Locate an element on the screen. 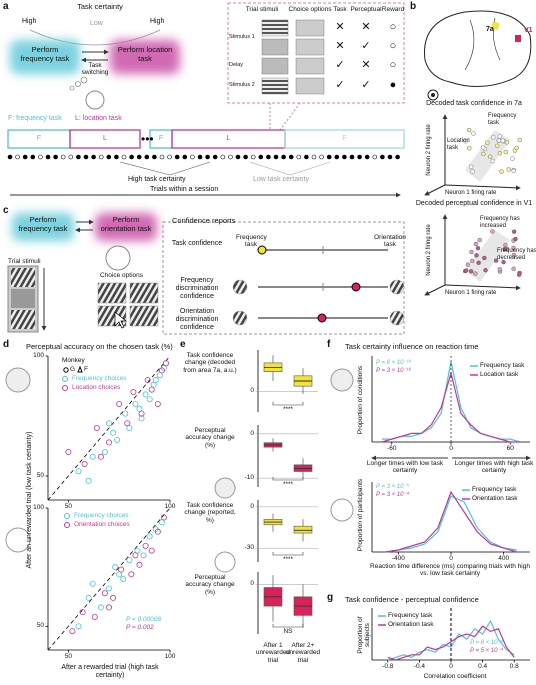 This screenshot has width=536, height=685. panel-label: e is located at coordinates (183, 344).